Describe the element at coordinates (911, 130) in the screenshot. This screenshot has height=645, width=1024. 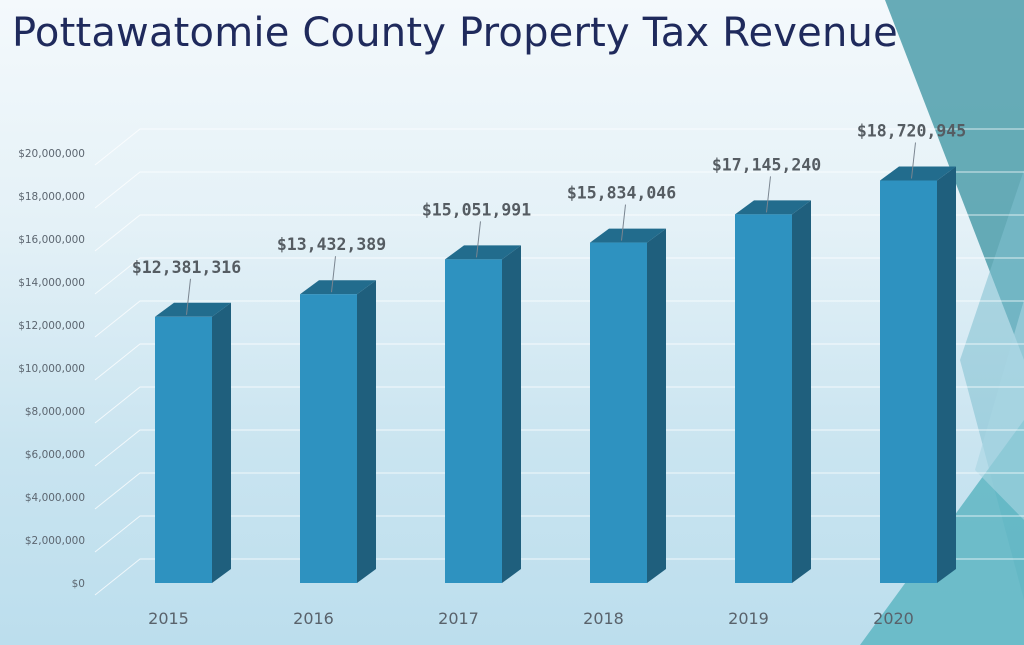
I see `data-label: $18,720,945` at that location.